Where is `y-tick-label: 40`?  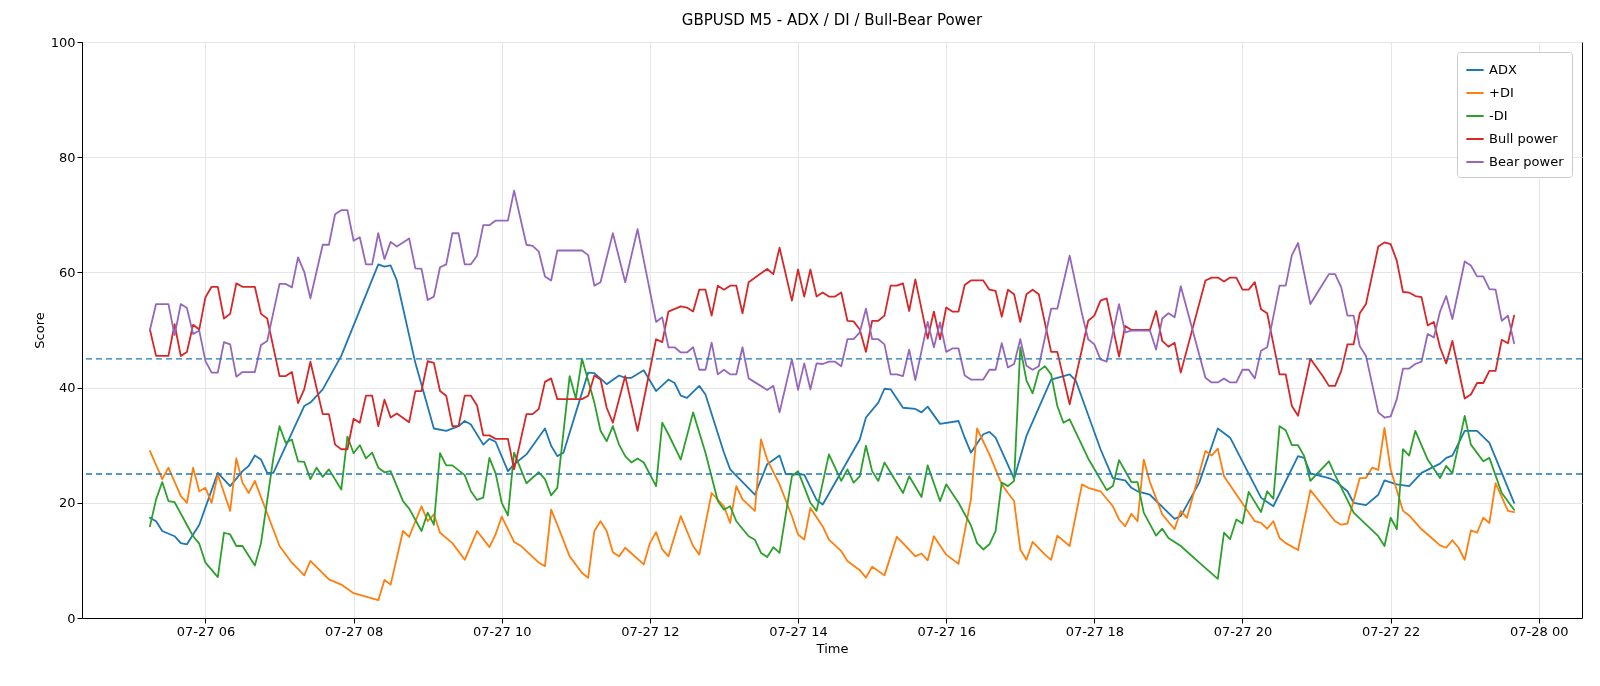
y-tick-label: 40 is located at coordinates (67, 388).